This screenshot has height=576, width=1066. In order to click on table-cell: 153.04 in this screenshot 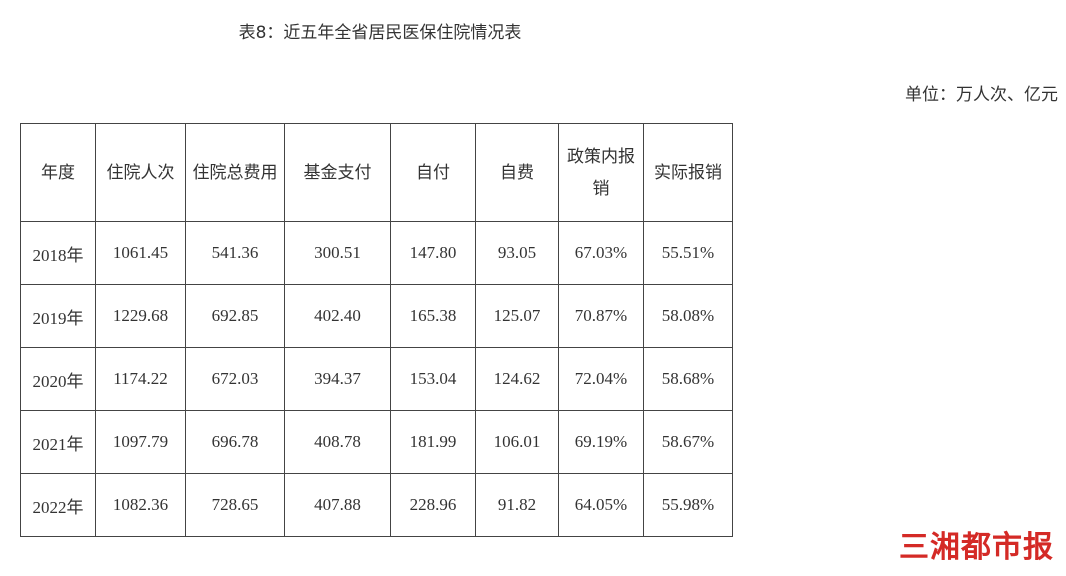, I will do `click(433, 379)`.